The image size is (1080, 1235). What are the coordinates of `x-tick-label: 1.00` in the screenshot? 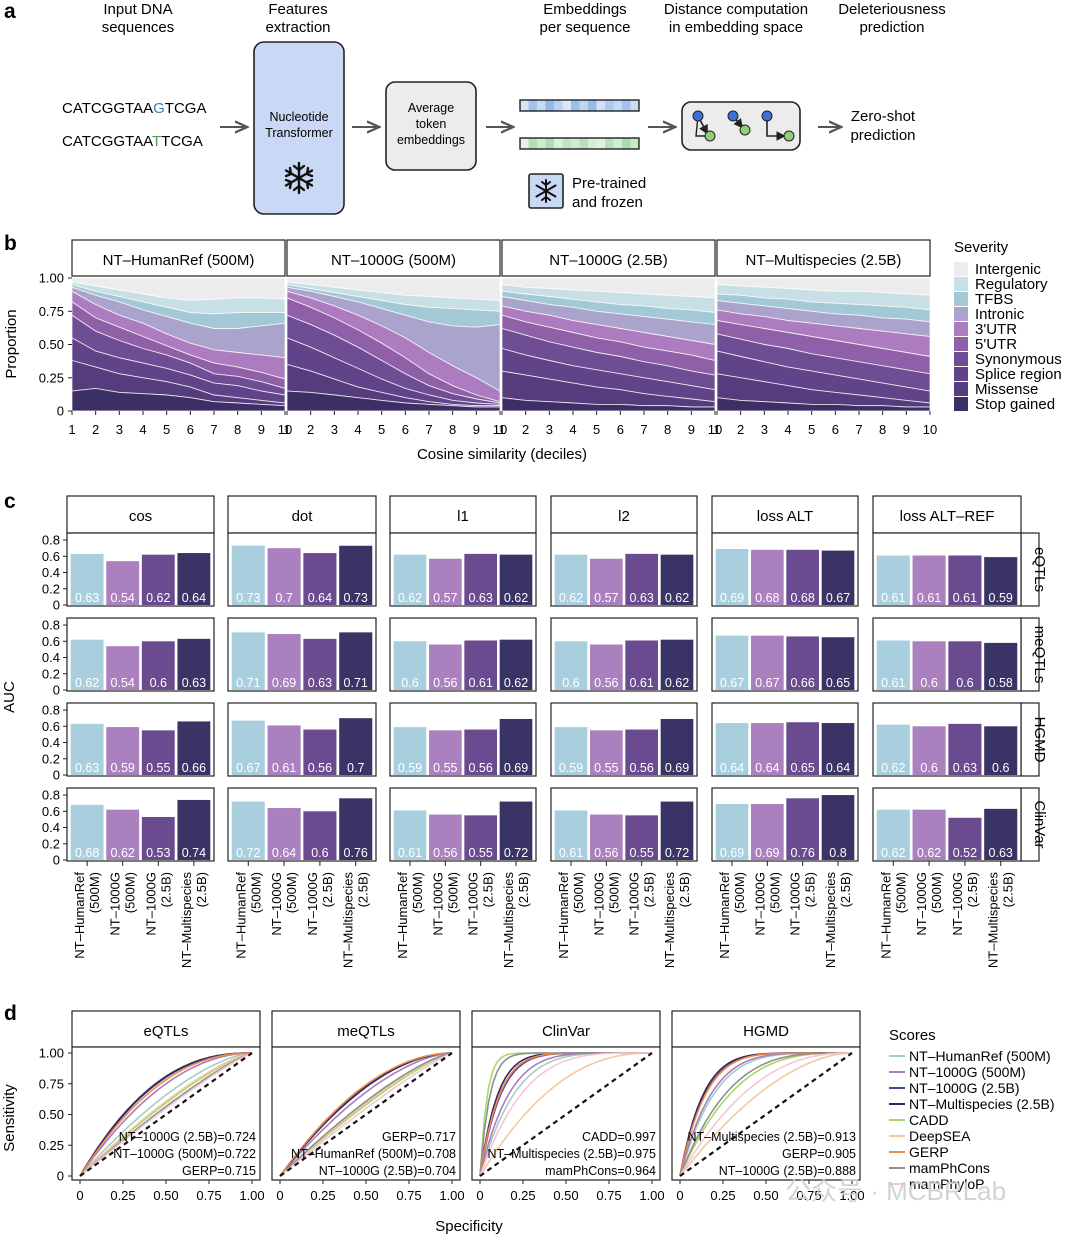 It's located at (451, 1195).